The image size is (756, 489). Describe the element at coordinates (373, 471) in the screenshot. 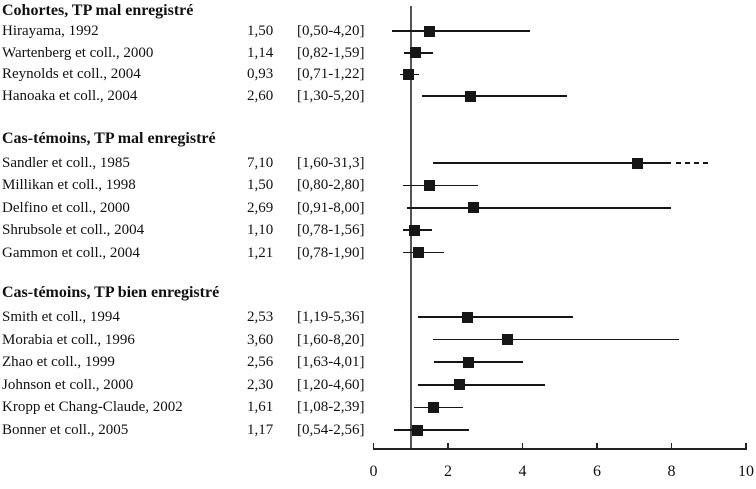

I see `x-axis-tick-label: 0` at that location.